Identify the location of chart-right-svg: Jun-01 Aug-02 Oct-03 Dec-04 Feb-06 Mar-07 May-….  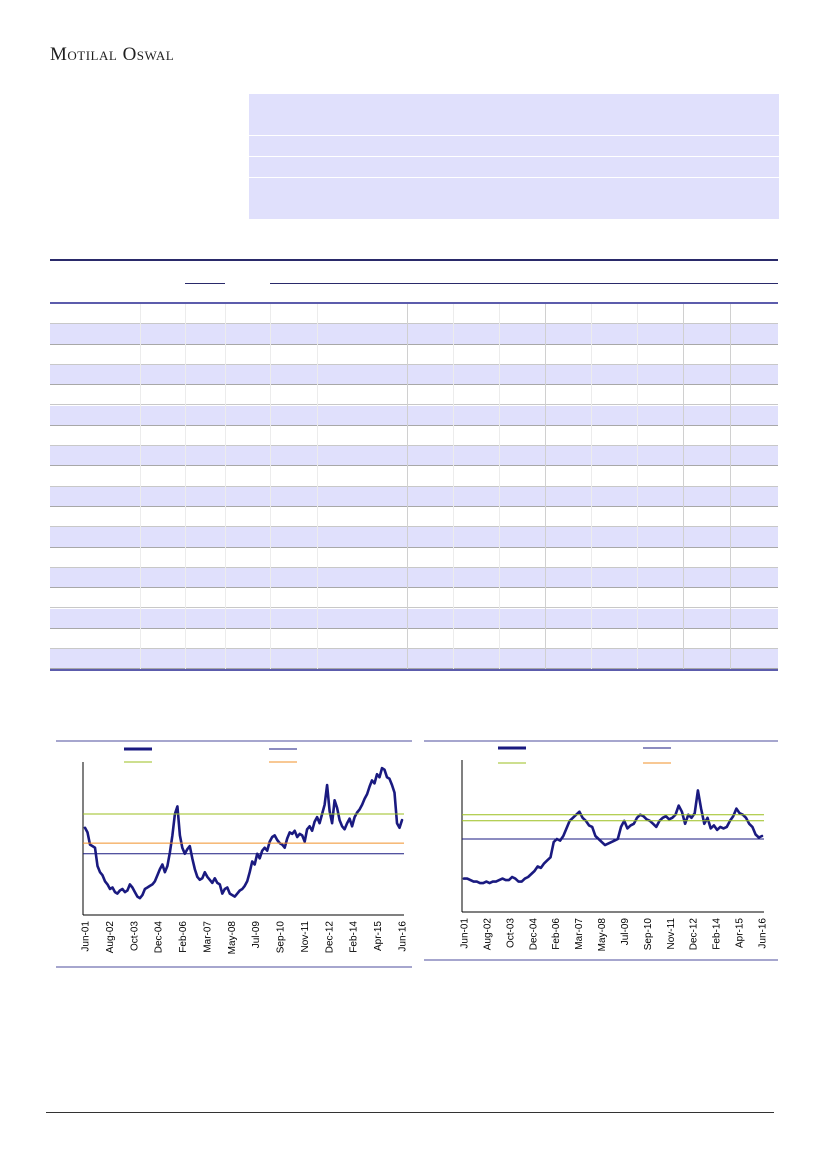
(601, 850).